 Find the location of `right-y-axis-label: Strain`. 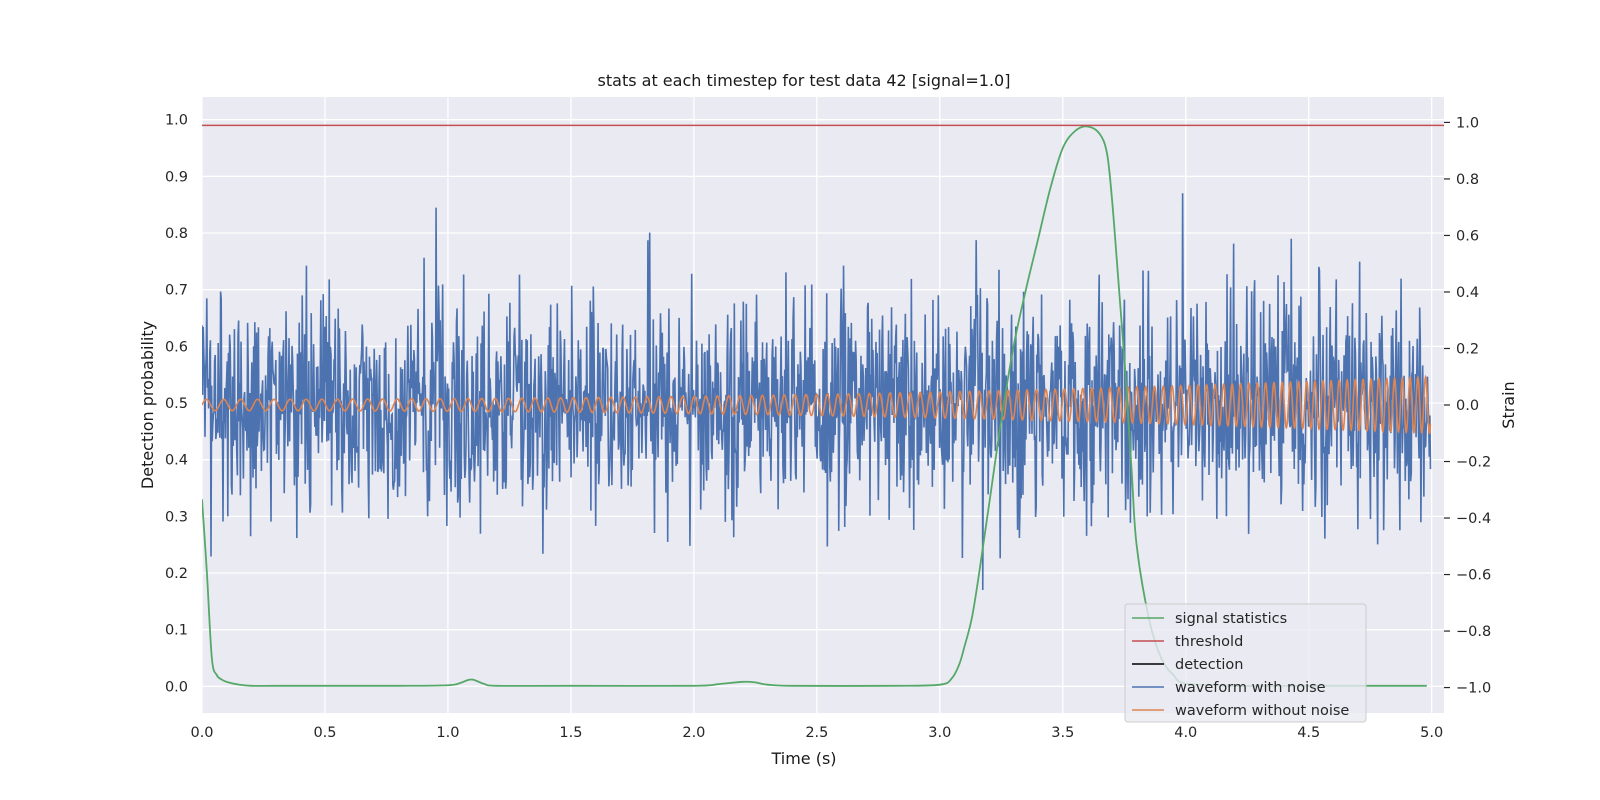

right-y-axis-label: Strain is located at coordinates (1508, 404).